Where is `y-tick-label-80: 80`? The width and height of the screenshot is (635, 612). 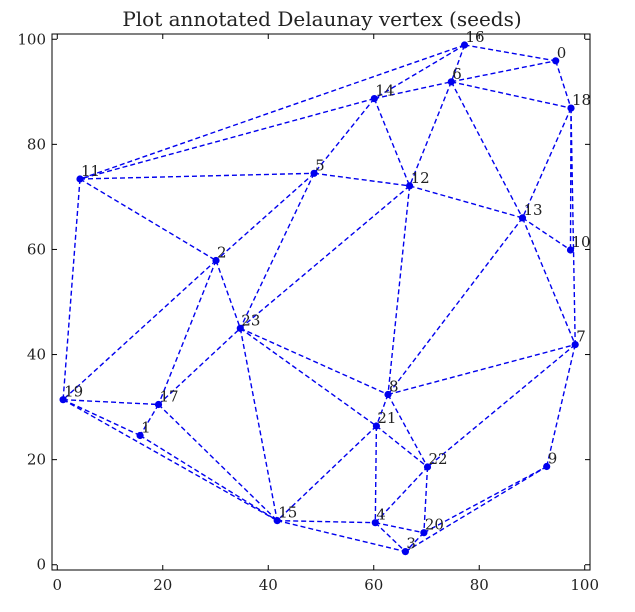 y-tick-label-80: 80 is located at coordinates (36, 144).